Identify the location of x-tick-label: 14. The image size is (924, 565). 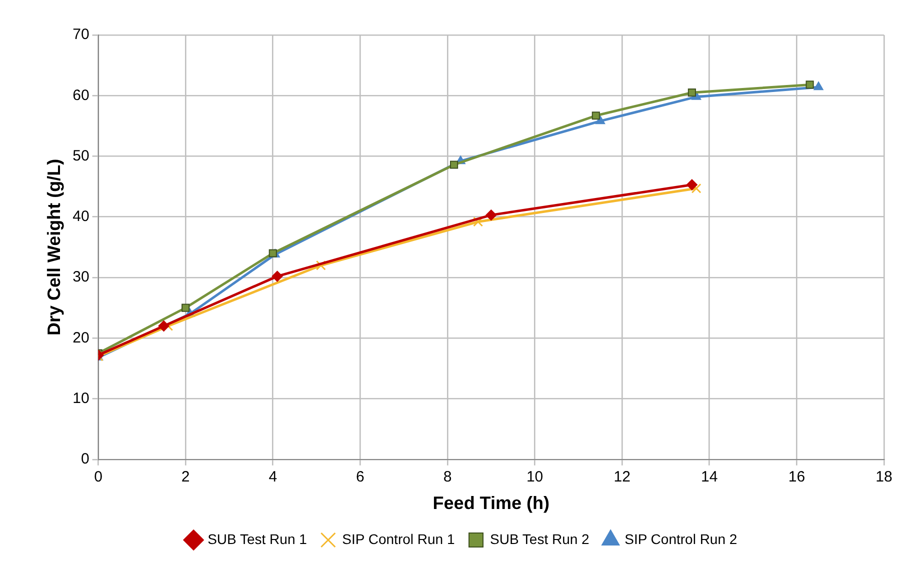
(709, 477).